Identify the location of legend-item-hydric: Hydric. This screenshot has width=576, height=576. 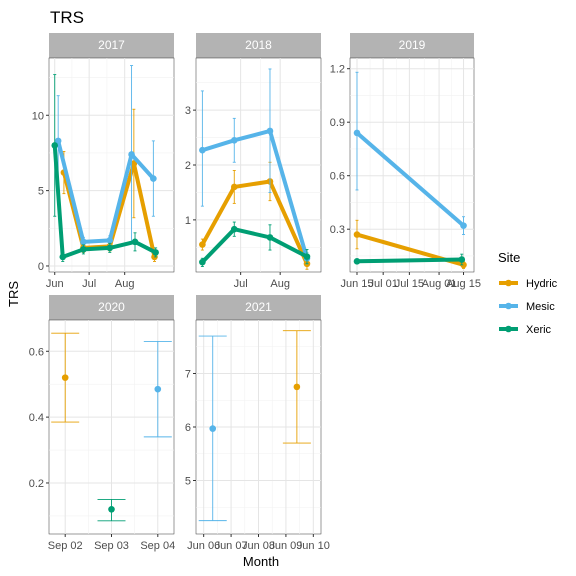
(528, 284).